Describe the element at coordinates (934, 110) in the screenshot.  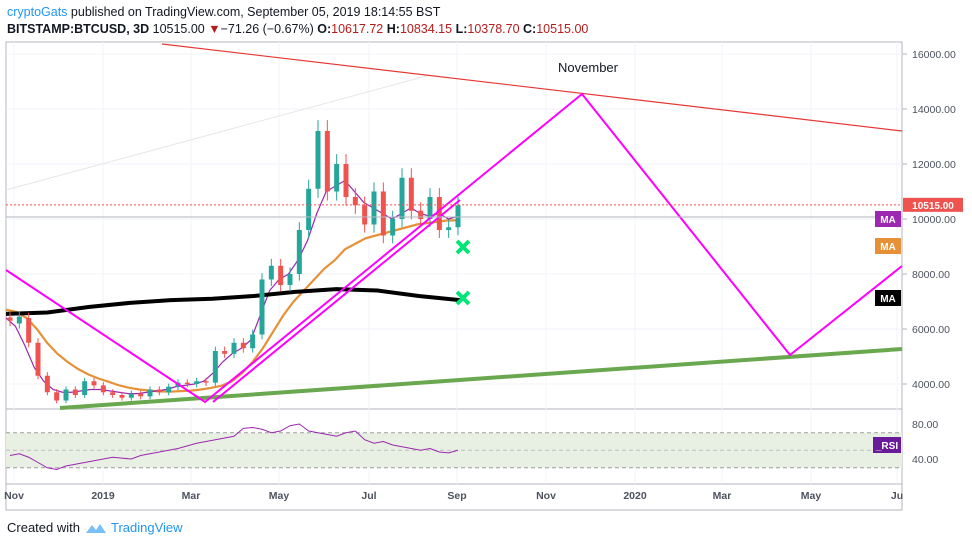
I see `y-tick-label: 14000.00` at that location.